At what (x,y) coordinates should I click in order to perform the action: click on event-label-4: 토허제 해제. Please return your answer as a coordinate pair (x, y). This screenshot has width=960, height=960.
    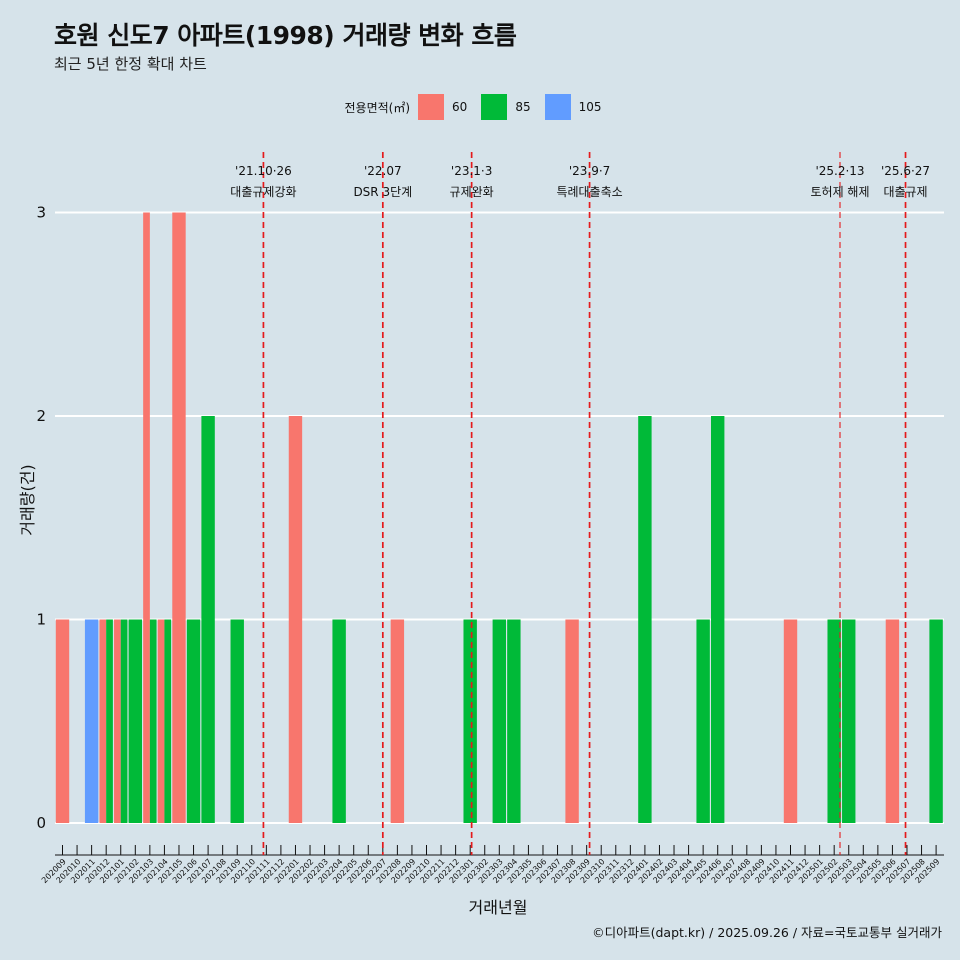
    Looking at the image, I should click on (839, 192).